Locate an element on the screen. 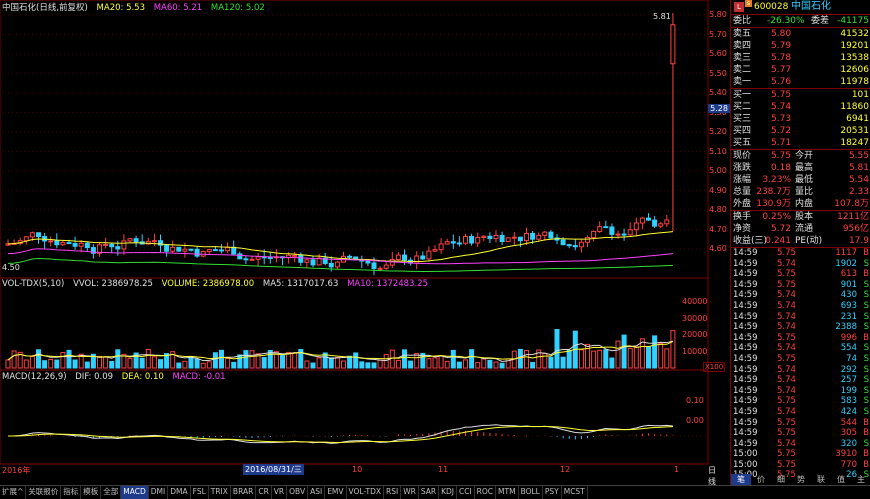  price-axis-label: 5.40 is located at coordinates (718, 92).